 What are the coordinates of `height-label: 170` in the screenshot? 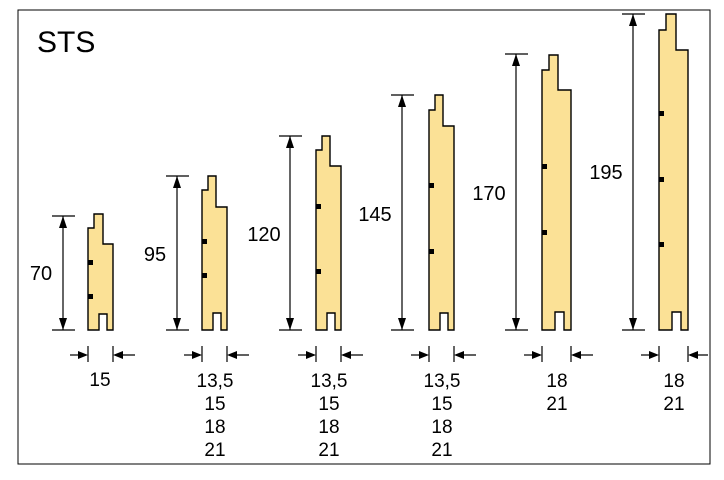 It's located at (488, 194).